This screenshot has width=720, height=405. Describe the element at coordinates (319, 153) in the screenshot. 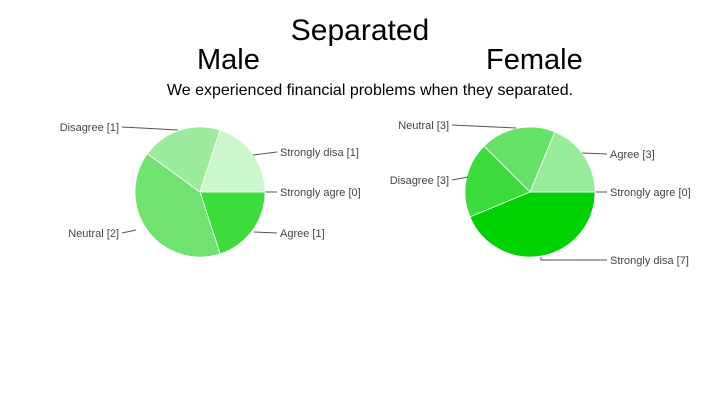

I see `slice-label: Strongly disa [1]` at that location.